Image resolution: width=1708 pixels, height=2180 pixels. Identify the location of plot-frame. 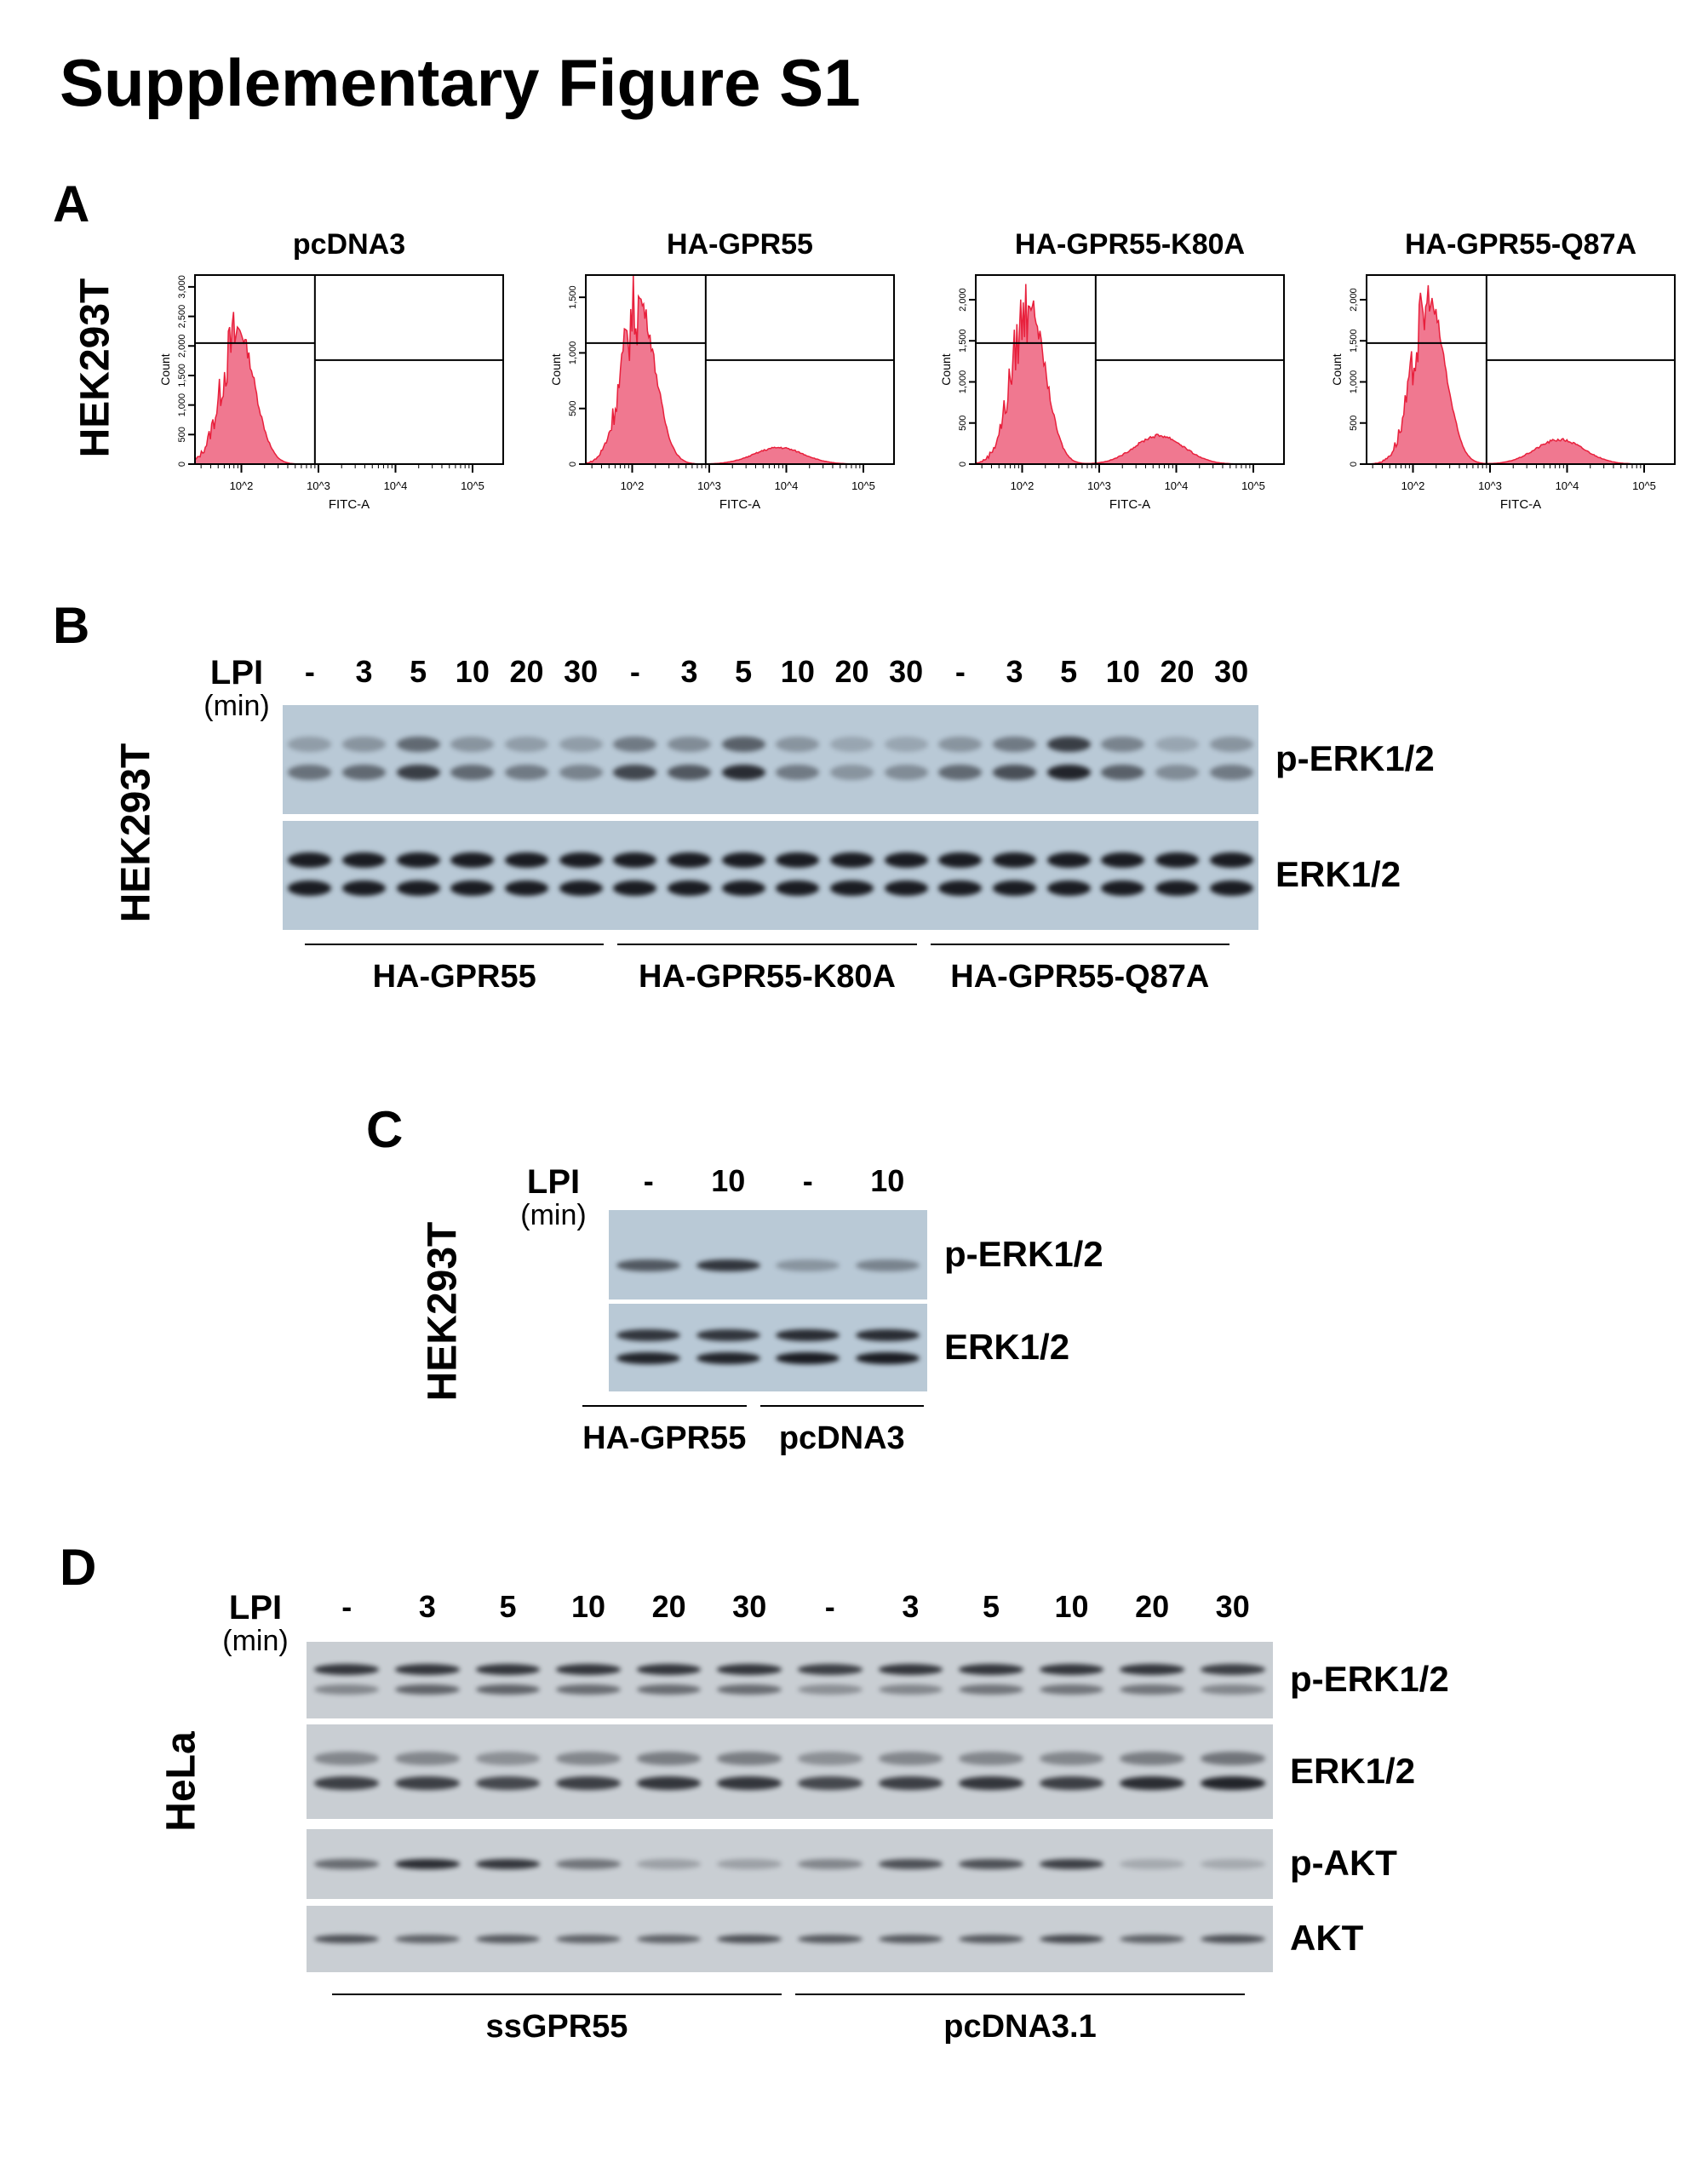
(349, 369).